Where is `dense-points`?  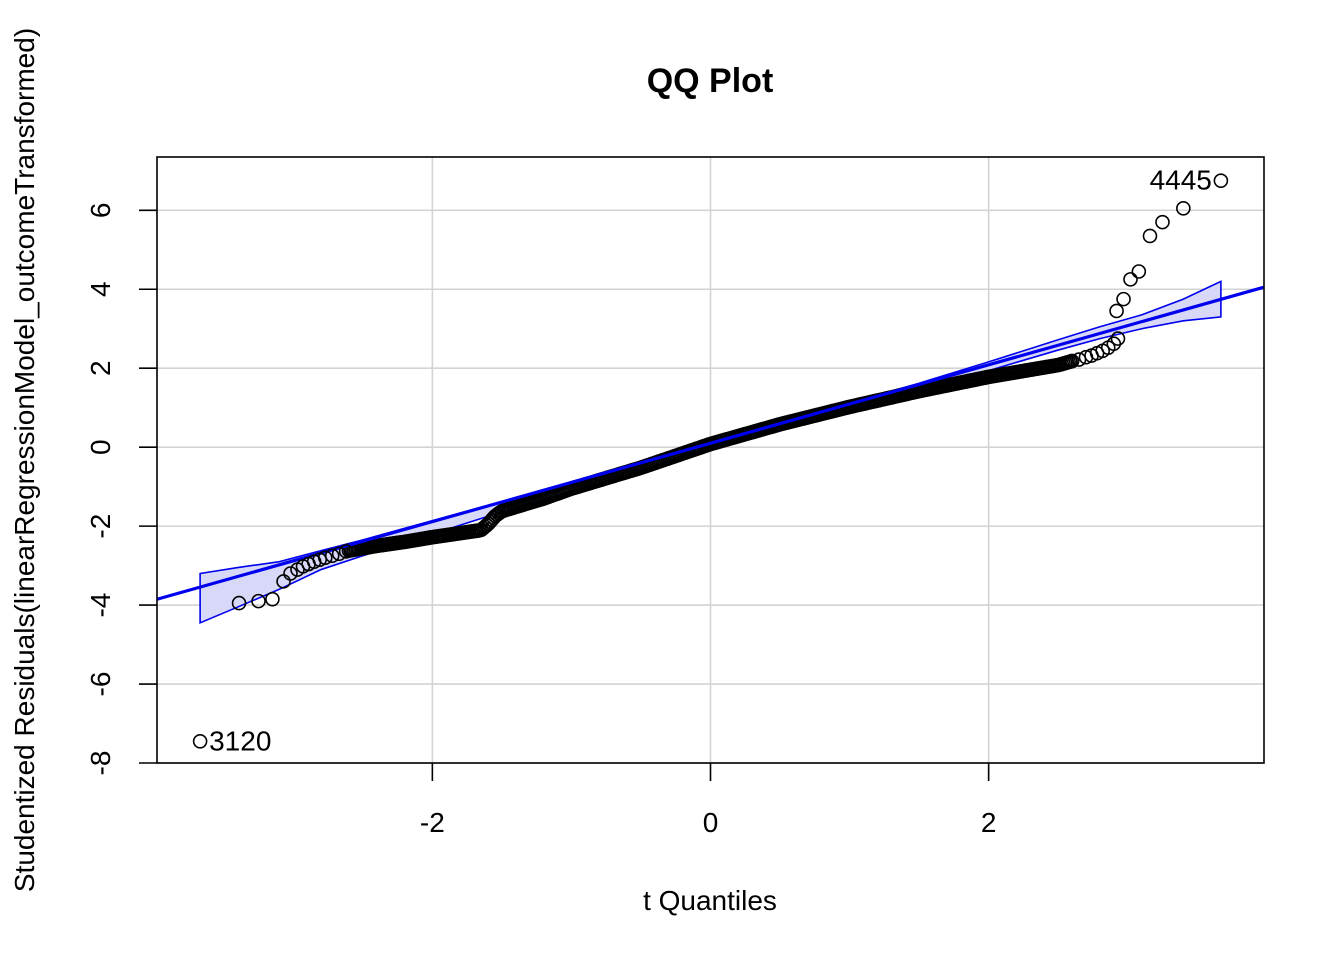 dense-points is located at coordinates (710, 455).